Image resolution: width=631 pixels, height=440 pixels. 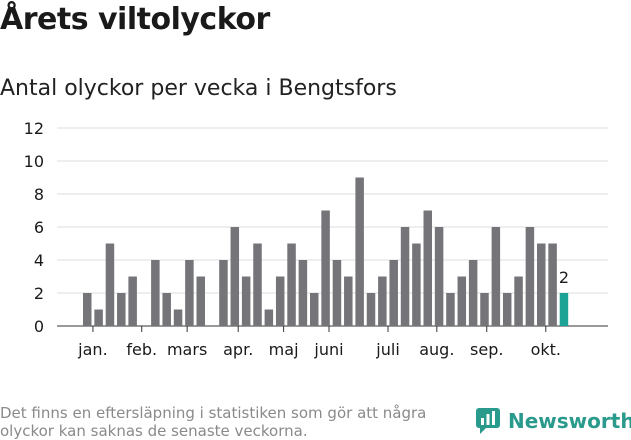 What do you see at coordinates (436, 349) in the screenshot?
I see `x-tick-label: aug.` at bounding box center [436, 349].